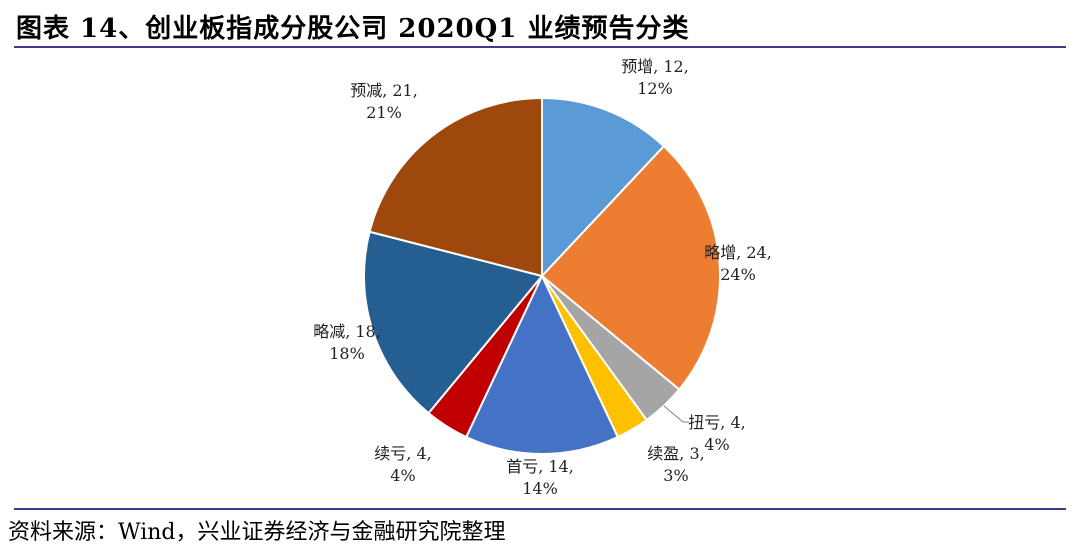 The image size is (1080, 548). Describe the element at coordinates (347, 342) in the screenshot. I see `slice-label-7: 略减, 18, 18%` at that location.